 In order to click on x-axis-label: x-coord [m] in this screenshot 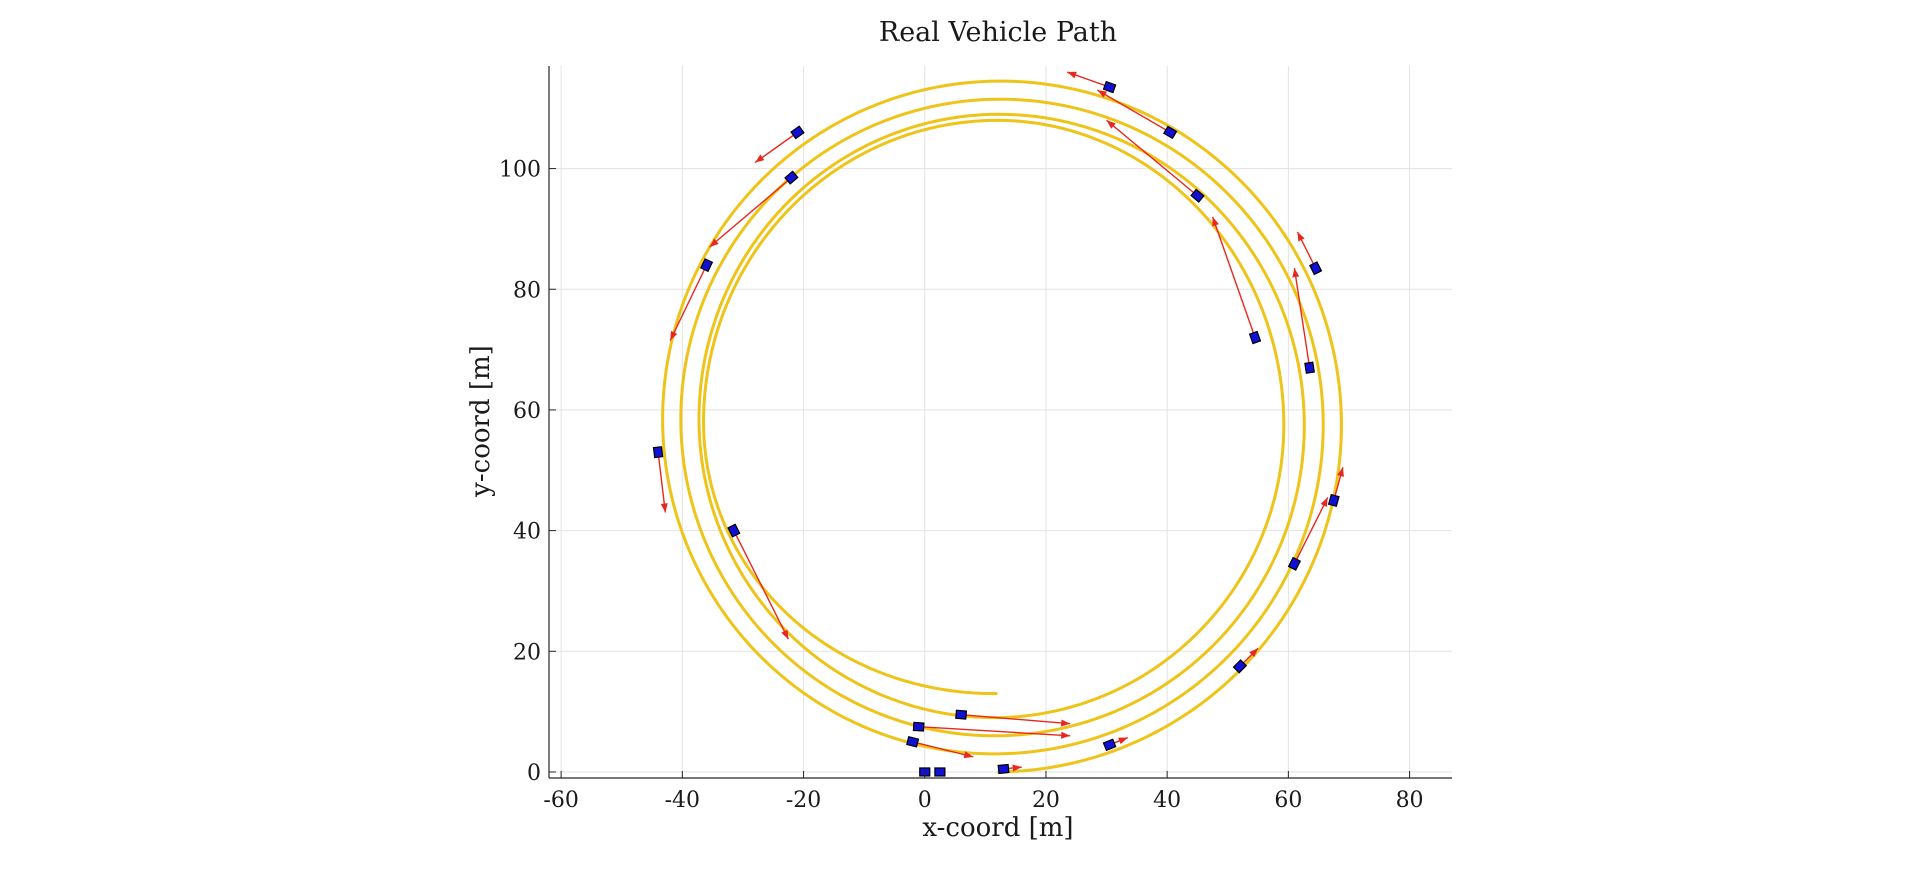, I will do `click(997, 828)`.